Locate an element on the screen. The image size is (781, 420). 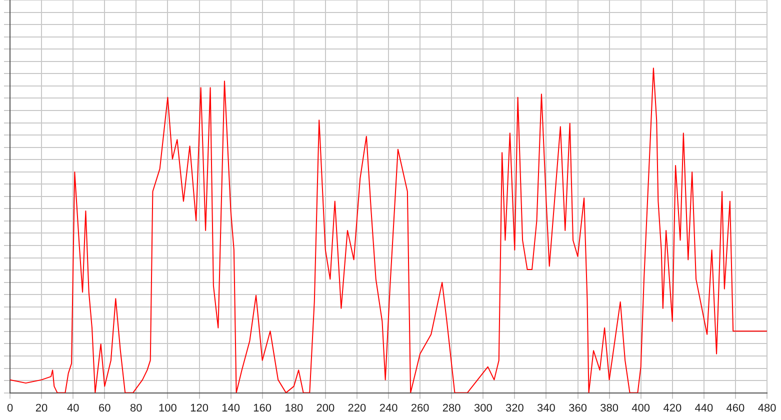
x-tick-label: 180 is located at coordinates (294, 408).